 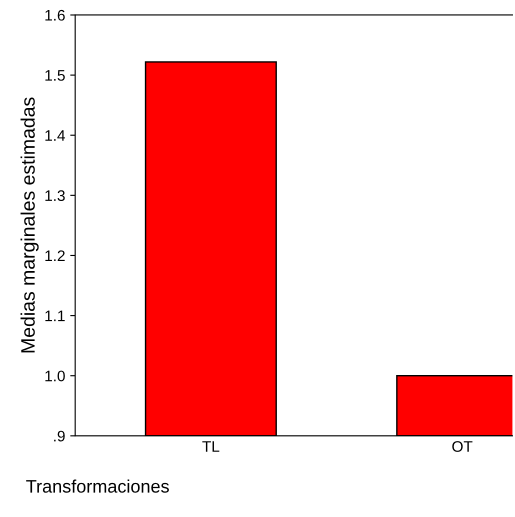 What do you see at coordinates (59, 436) in the screenshot?
I see `y-tick-label: .9` at bounding box center [59, 436].